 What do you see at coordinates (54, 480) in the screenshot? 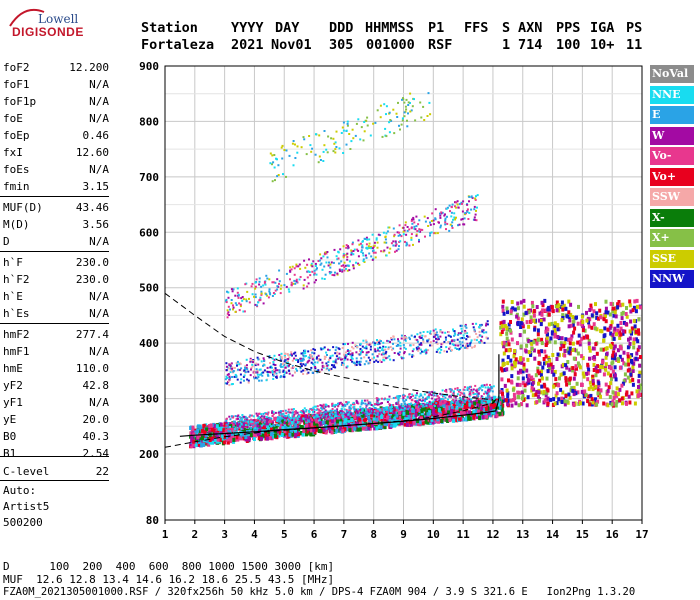
I see `param-separator` at bounding box center [54, 480].